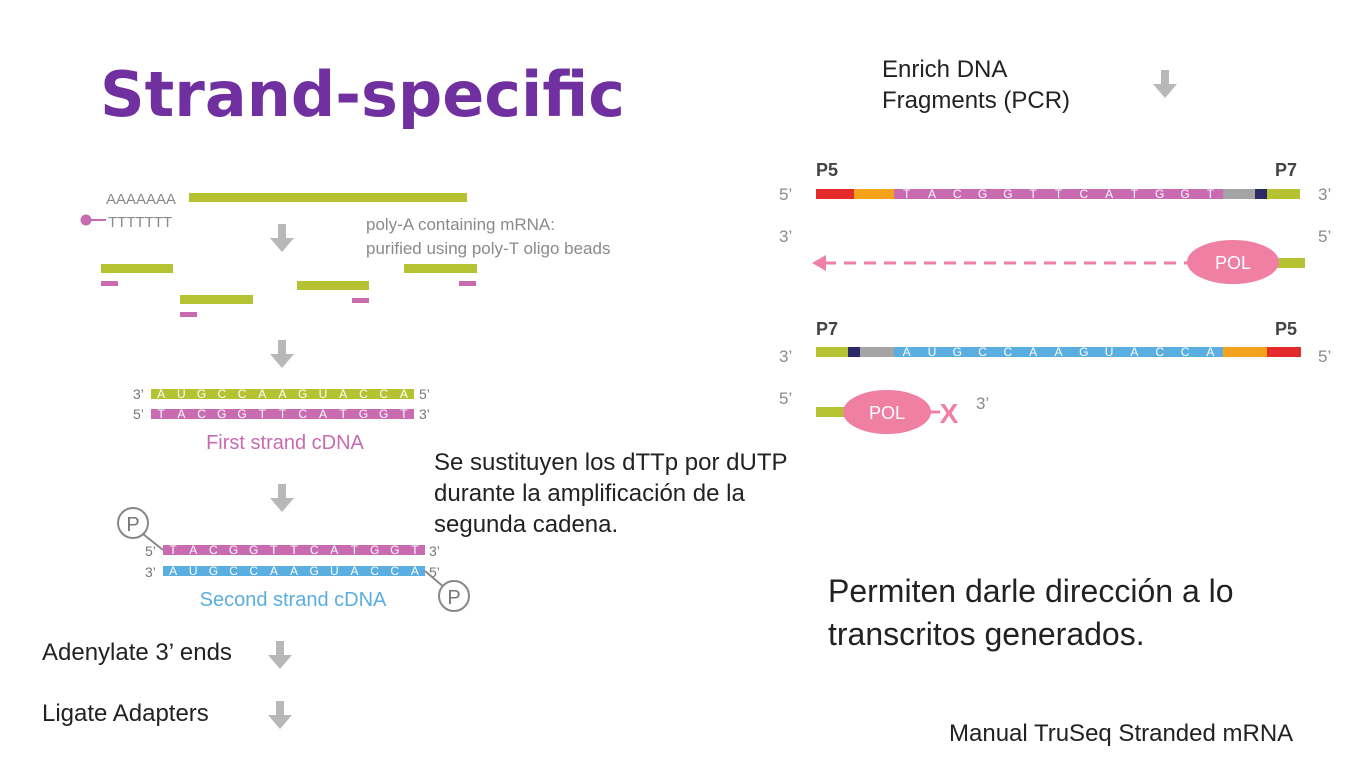 The width and height of the screenshot is (1370, 765). What do you see at coordinates (827, 170) in the screenshot?
I see `p5-label: P5` at bounding box center [827, 170].